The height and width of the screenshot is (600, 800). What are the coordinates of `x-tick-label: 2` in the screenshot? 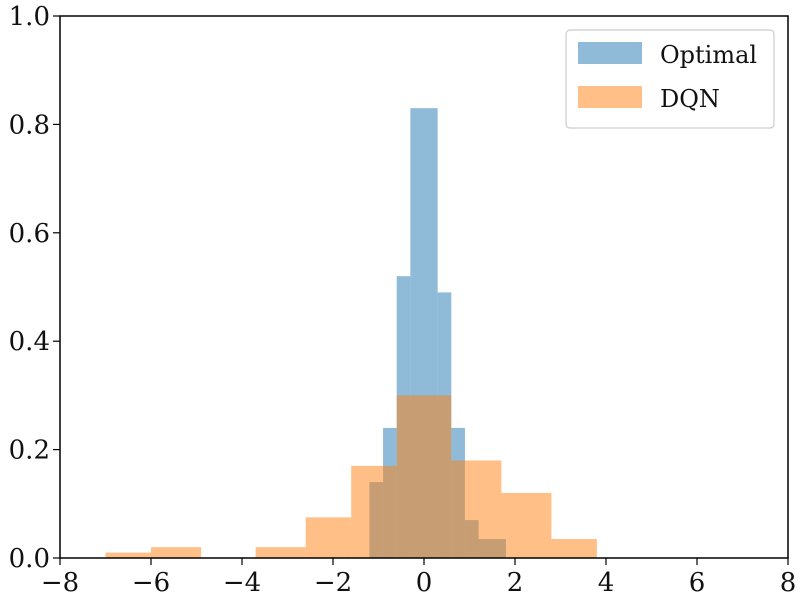 It's located at (515, 583).